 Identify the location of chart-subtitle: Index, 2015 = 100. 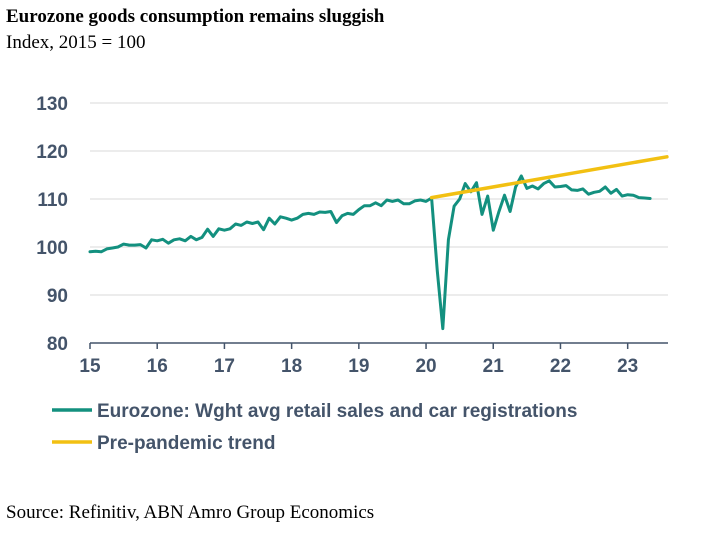
(76, 42).